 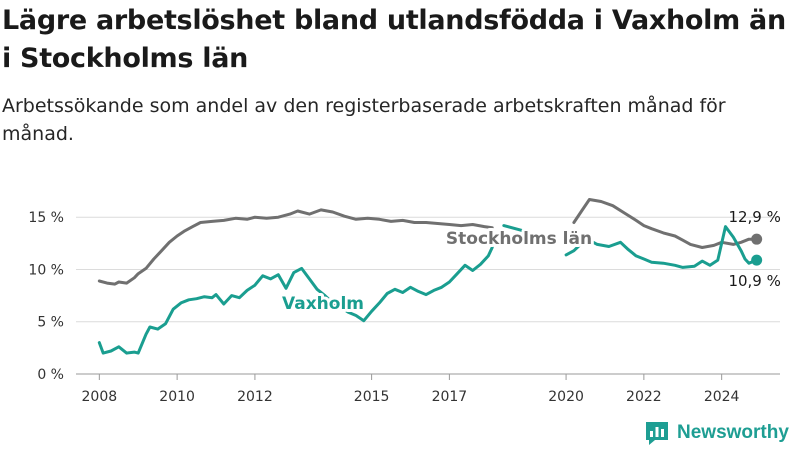 What do you see at coordinates (754, 281) in the screenshot?
I see `end-label-vaxholm: 10,9 %` at bounding box center [754, 281].